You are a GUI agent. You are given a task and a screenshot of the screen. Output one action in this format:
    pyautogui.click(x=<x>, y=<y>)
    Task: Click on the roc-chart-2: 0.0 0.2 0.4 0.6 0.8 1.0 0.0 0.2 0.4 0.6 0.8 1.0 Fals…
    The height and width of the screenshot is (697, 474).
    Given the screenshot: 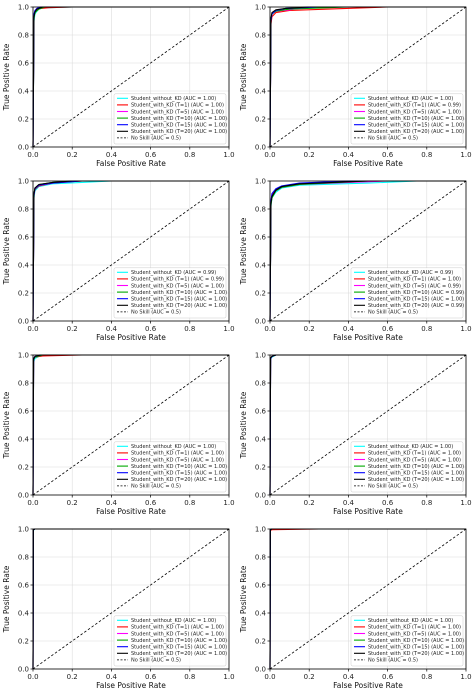 What is the action you would take?
    pyautogui.click(x=355, y=87)
    